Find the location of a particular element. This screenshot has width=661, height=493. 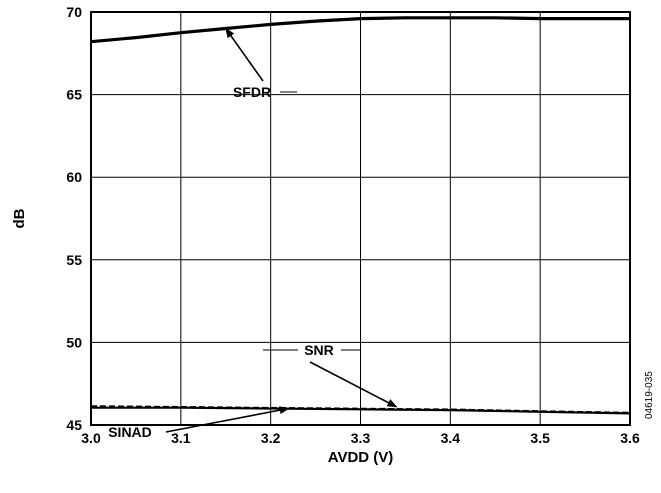

x-axis-title: AVDD (V) is located at coordinates (361, 457).